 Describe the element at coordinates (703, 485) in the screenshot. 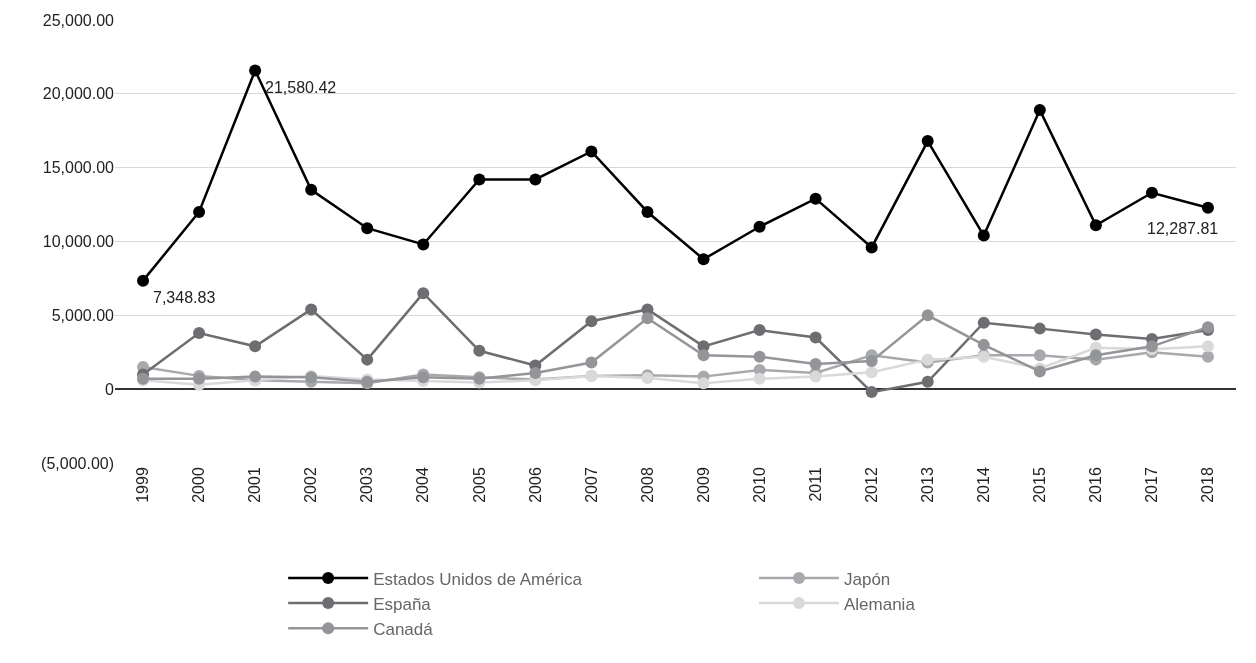

I see `x-tick-label: 2009` at that location.